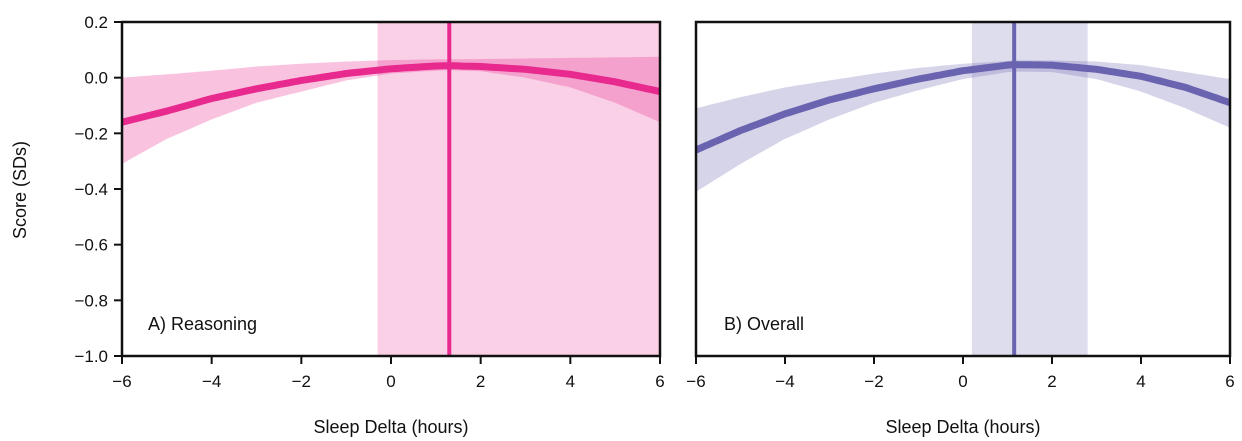  What do you see at coordinates (96, 22) in the screenshot?
I see `y-tick-label: 0.2` at bounding box center [96, 22].